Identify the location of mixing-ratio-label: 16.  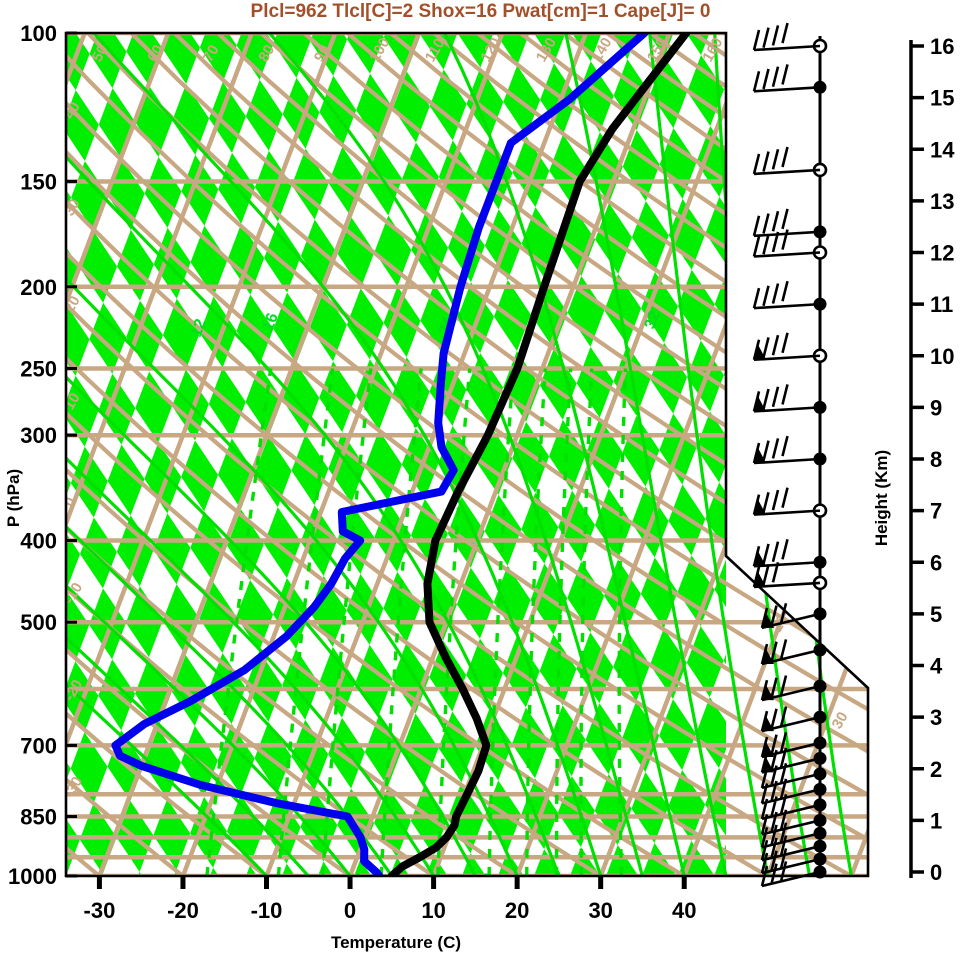
(271, 322).